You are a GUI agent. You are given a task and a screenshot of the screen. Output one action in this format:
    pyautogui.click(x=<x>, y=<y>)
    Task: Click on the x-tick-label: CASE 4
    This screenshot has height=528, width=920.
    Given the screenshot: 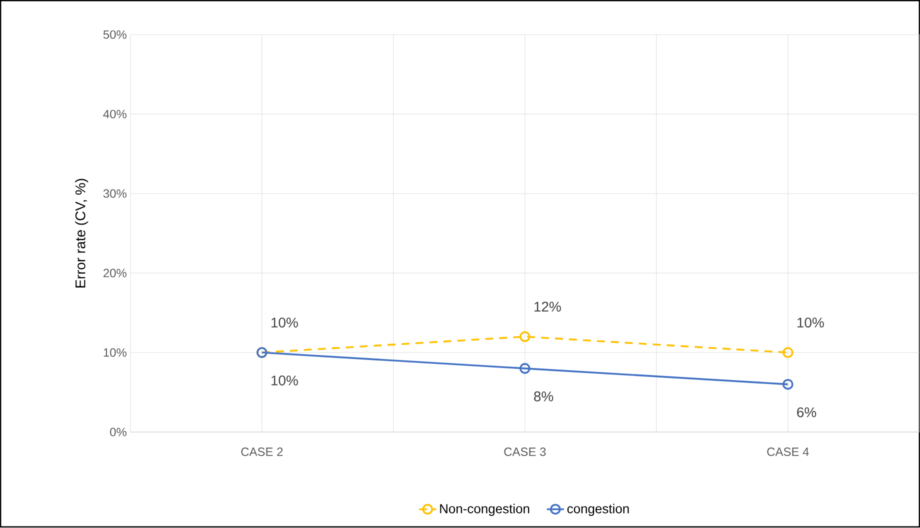 What is the action you would take?
    pyautogui.click(x=788, y=452)
    